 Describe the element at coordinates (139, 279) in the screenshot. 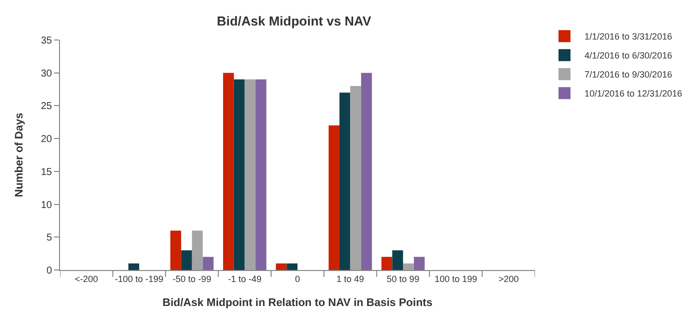

I see `x-tick-label: -100 to -199` at that location.